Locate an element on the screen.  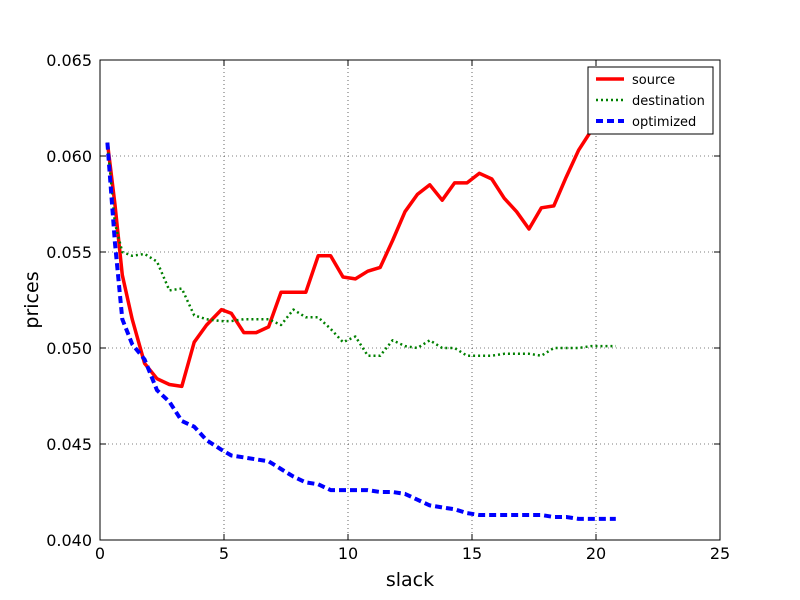
legend-label-destination: destination is located at coordinates (668, 101).